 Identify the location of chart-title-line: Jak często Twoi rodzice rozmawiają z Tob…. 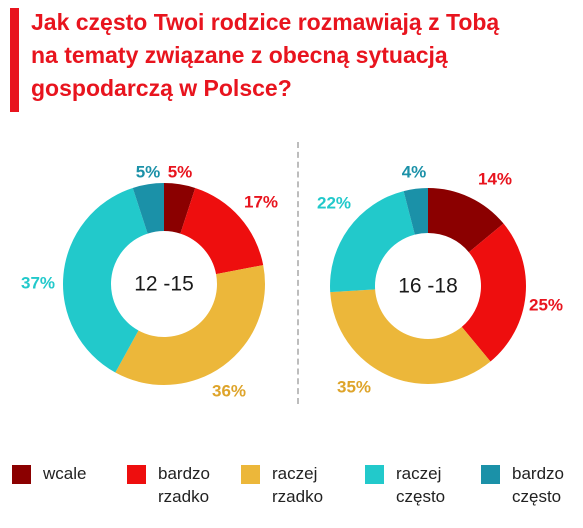
(265, 22).